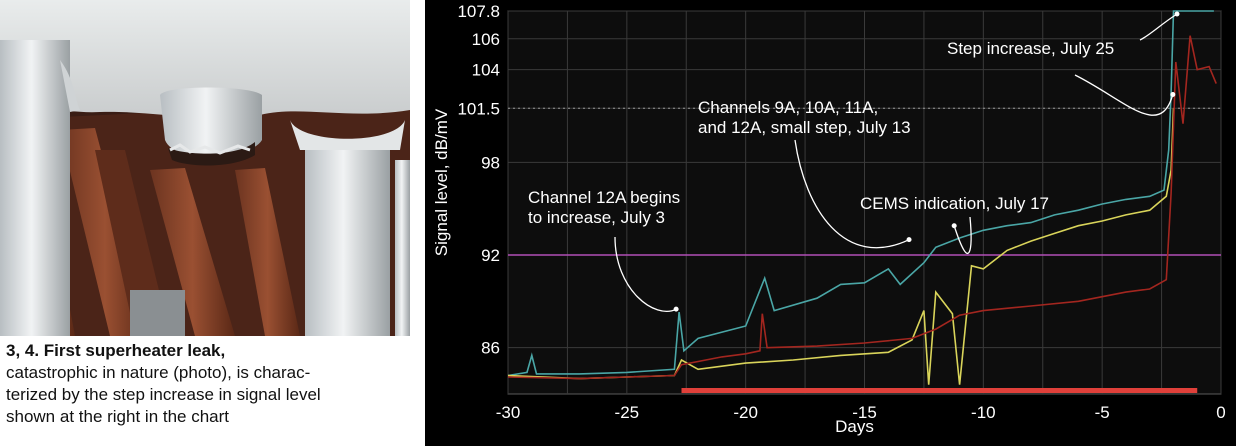 The image size is (1236, 446). What do you see at coordinates (804, 127) in the screenshot?
I see `annotation-text: and 12A, small step, July 13` at bounding box center [804, 127].